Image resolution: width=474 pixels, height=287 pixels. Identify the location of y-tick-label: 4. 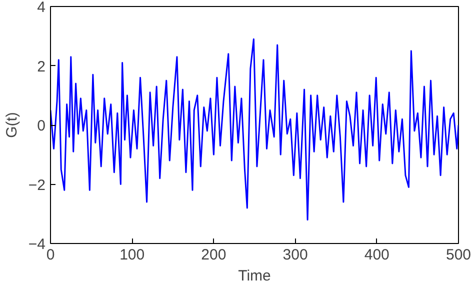
(41, 8).